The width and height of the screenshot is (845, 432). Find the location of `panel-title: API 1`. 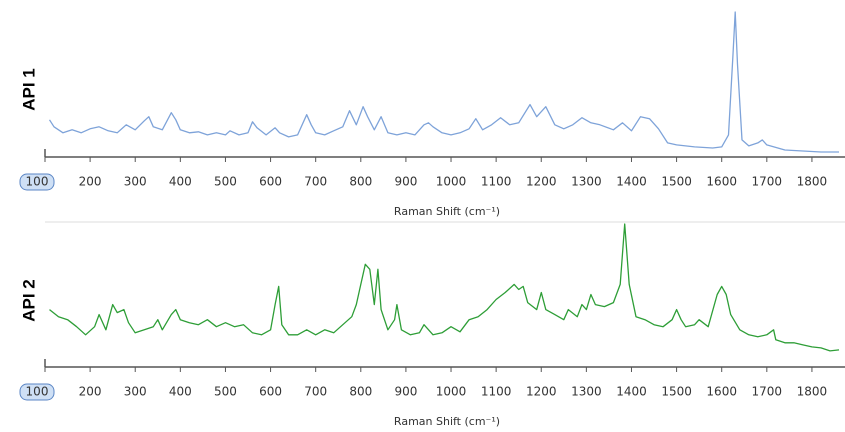

panel-title: API 1 is located at coordinates (28, 89).